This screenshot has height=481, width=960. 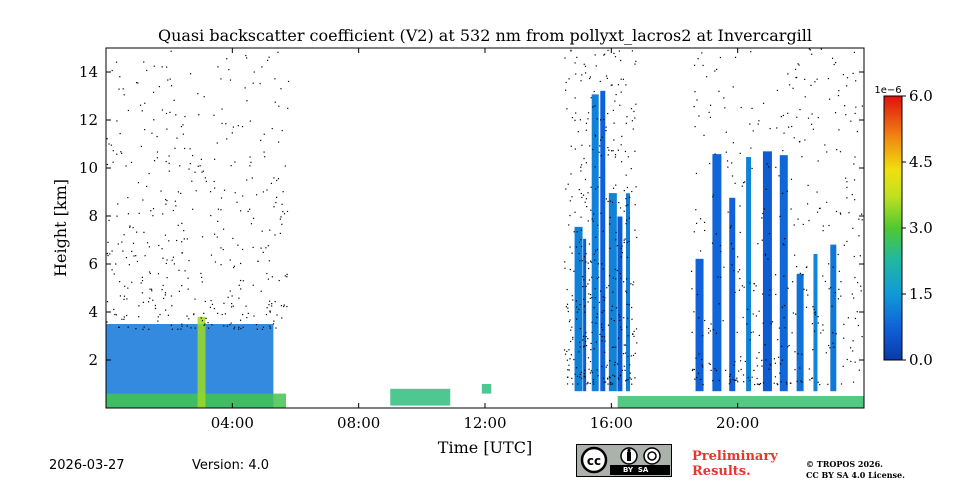 What do you see at coordinates (196, 400) in the screenshot?
I see `region-night-surface-layer` at bounding box center [196, 400].